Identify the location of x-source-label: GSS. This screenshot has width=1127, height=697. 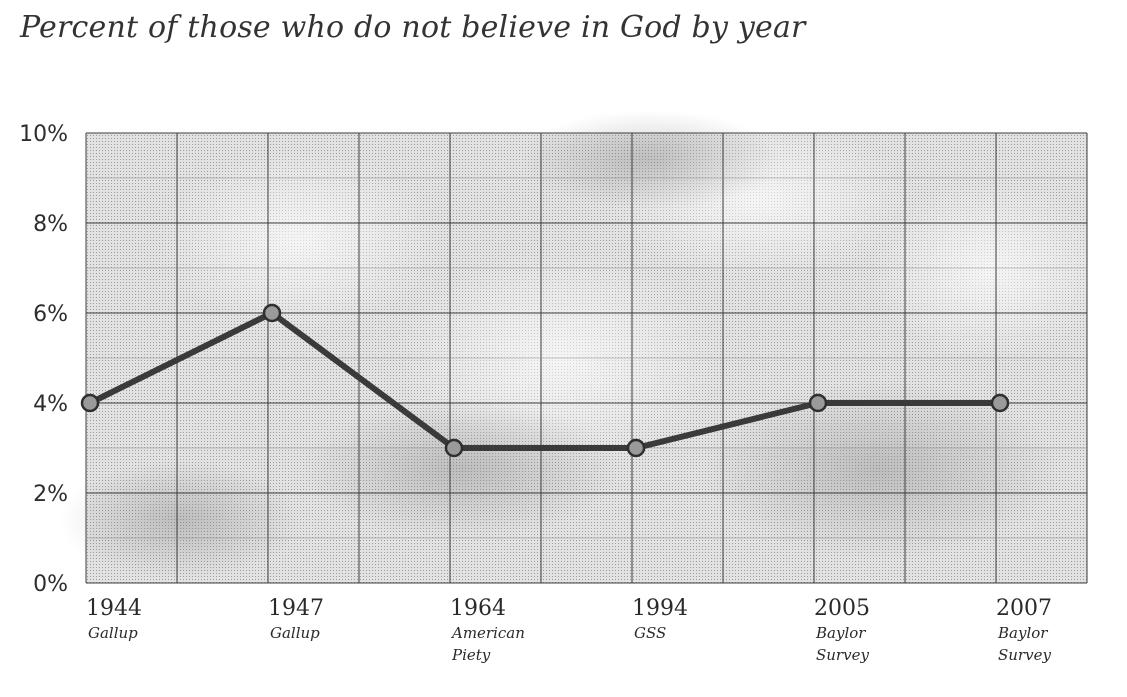
(650, 633).